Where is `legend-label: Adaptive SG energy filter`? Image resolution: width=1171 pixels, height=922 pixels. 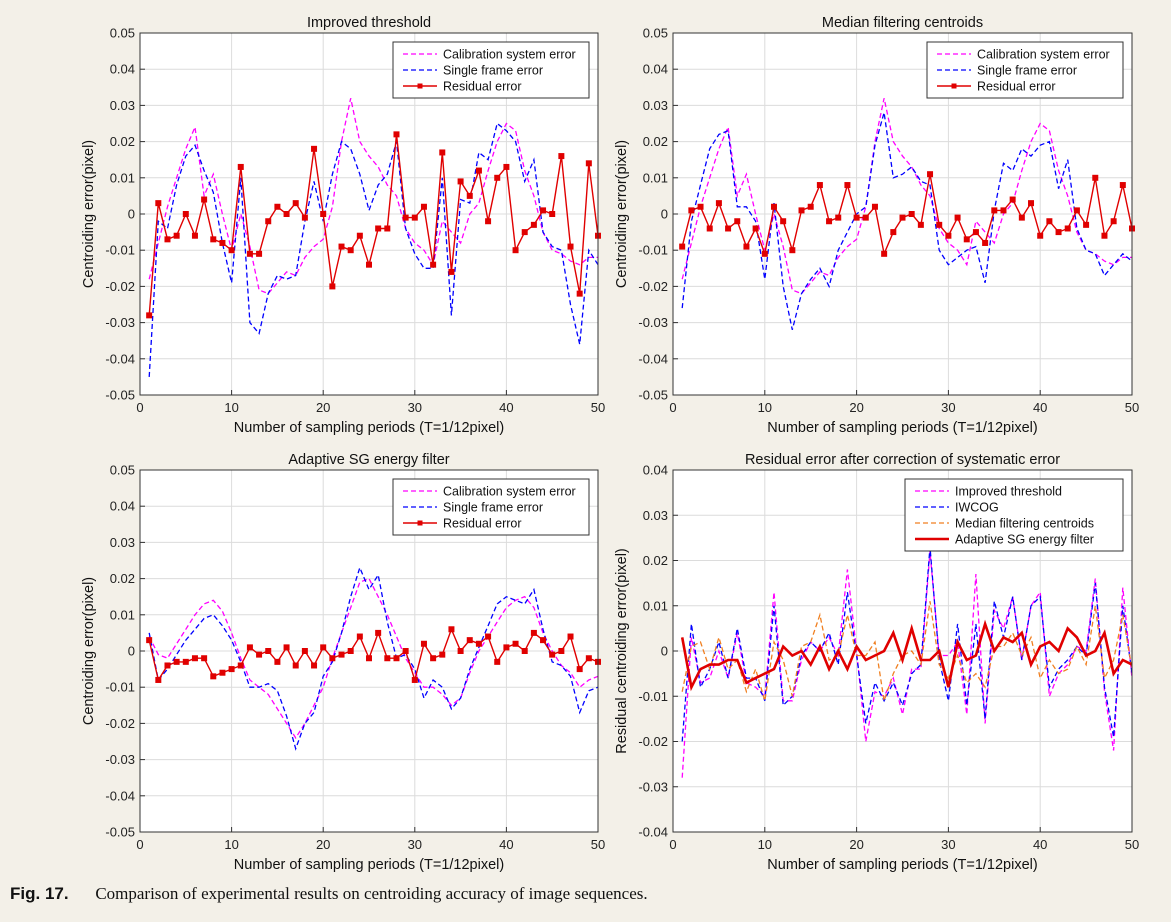 legend-label: Adaptive SG energy filter is located at coordinates (1024, 540).